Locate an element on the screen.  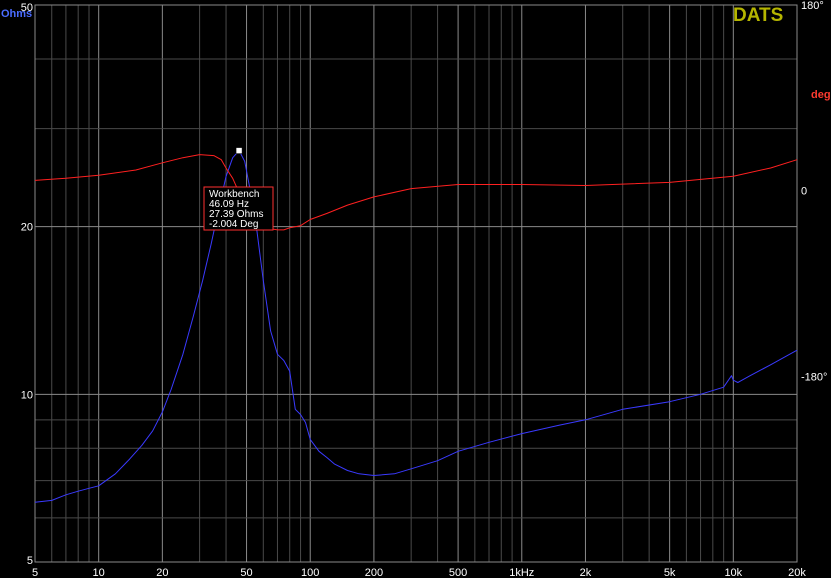
left-axis-unit-label: Ohms is located at coordinates (16, 14).